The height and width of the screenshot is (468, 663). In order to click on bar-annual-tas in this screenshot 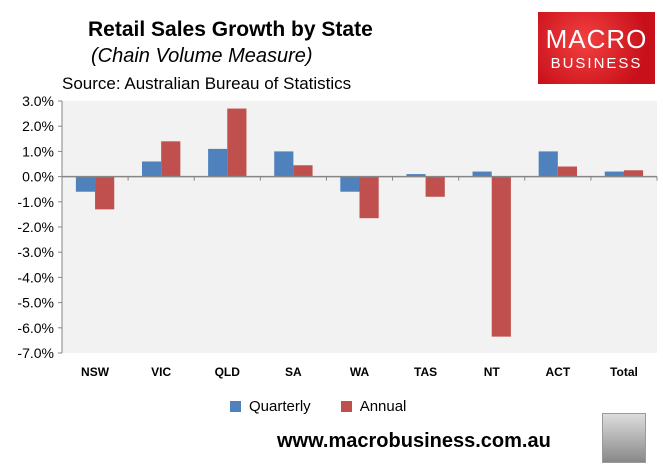, I will do `click(435, 186)`.